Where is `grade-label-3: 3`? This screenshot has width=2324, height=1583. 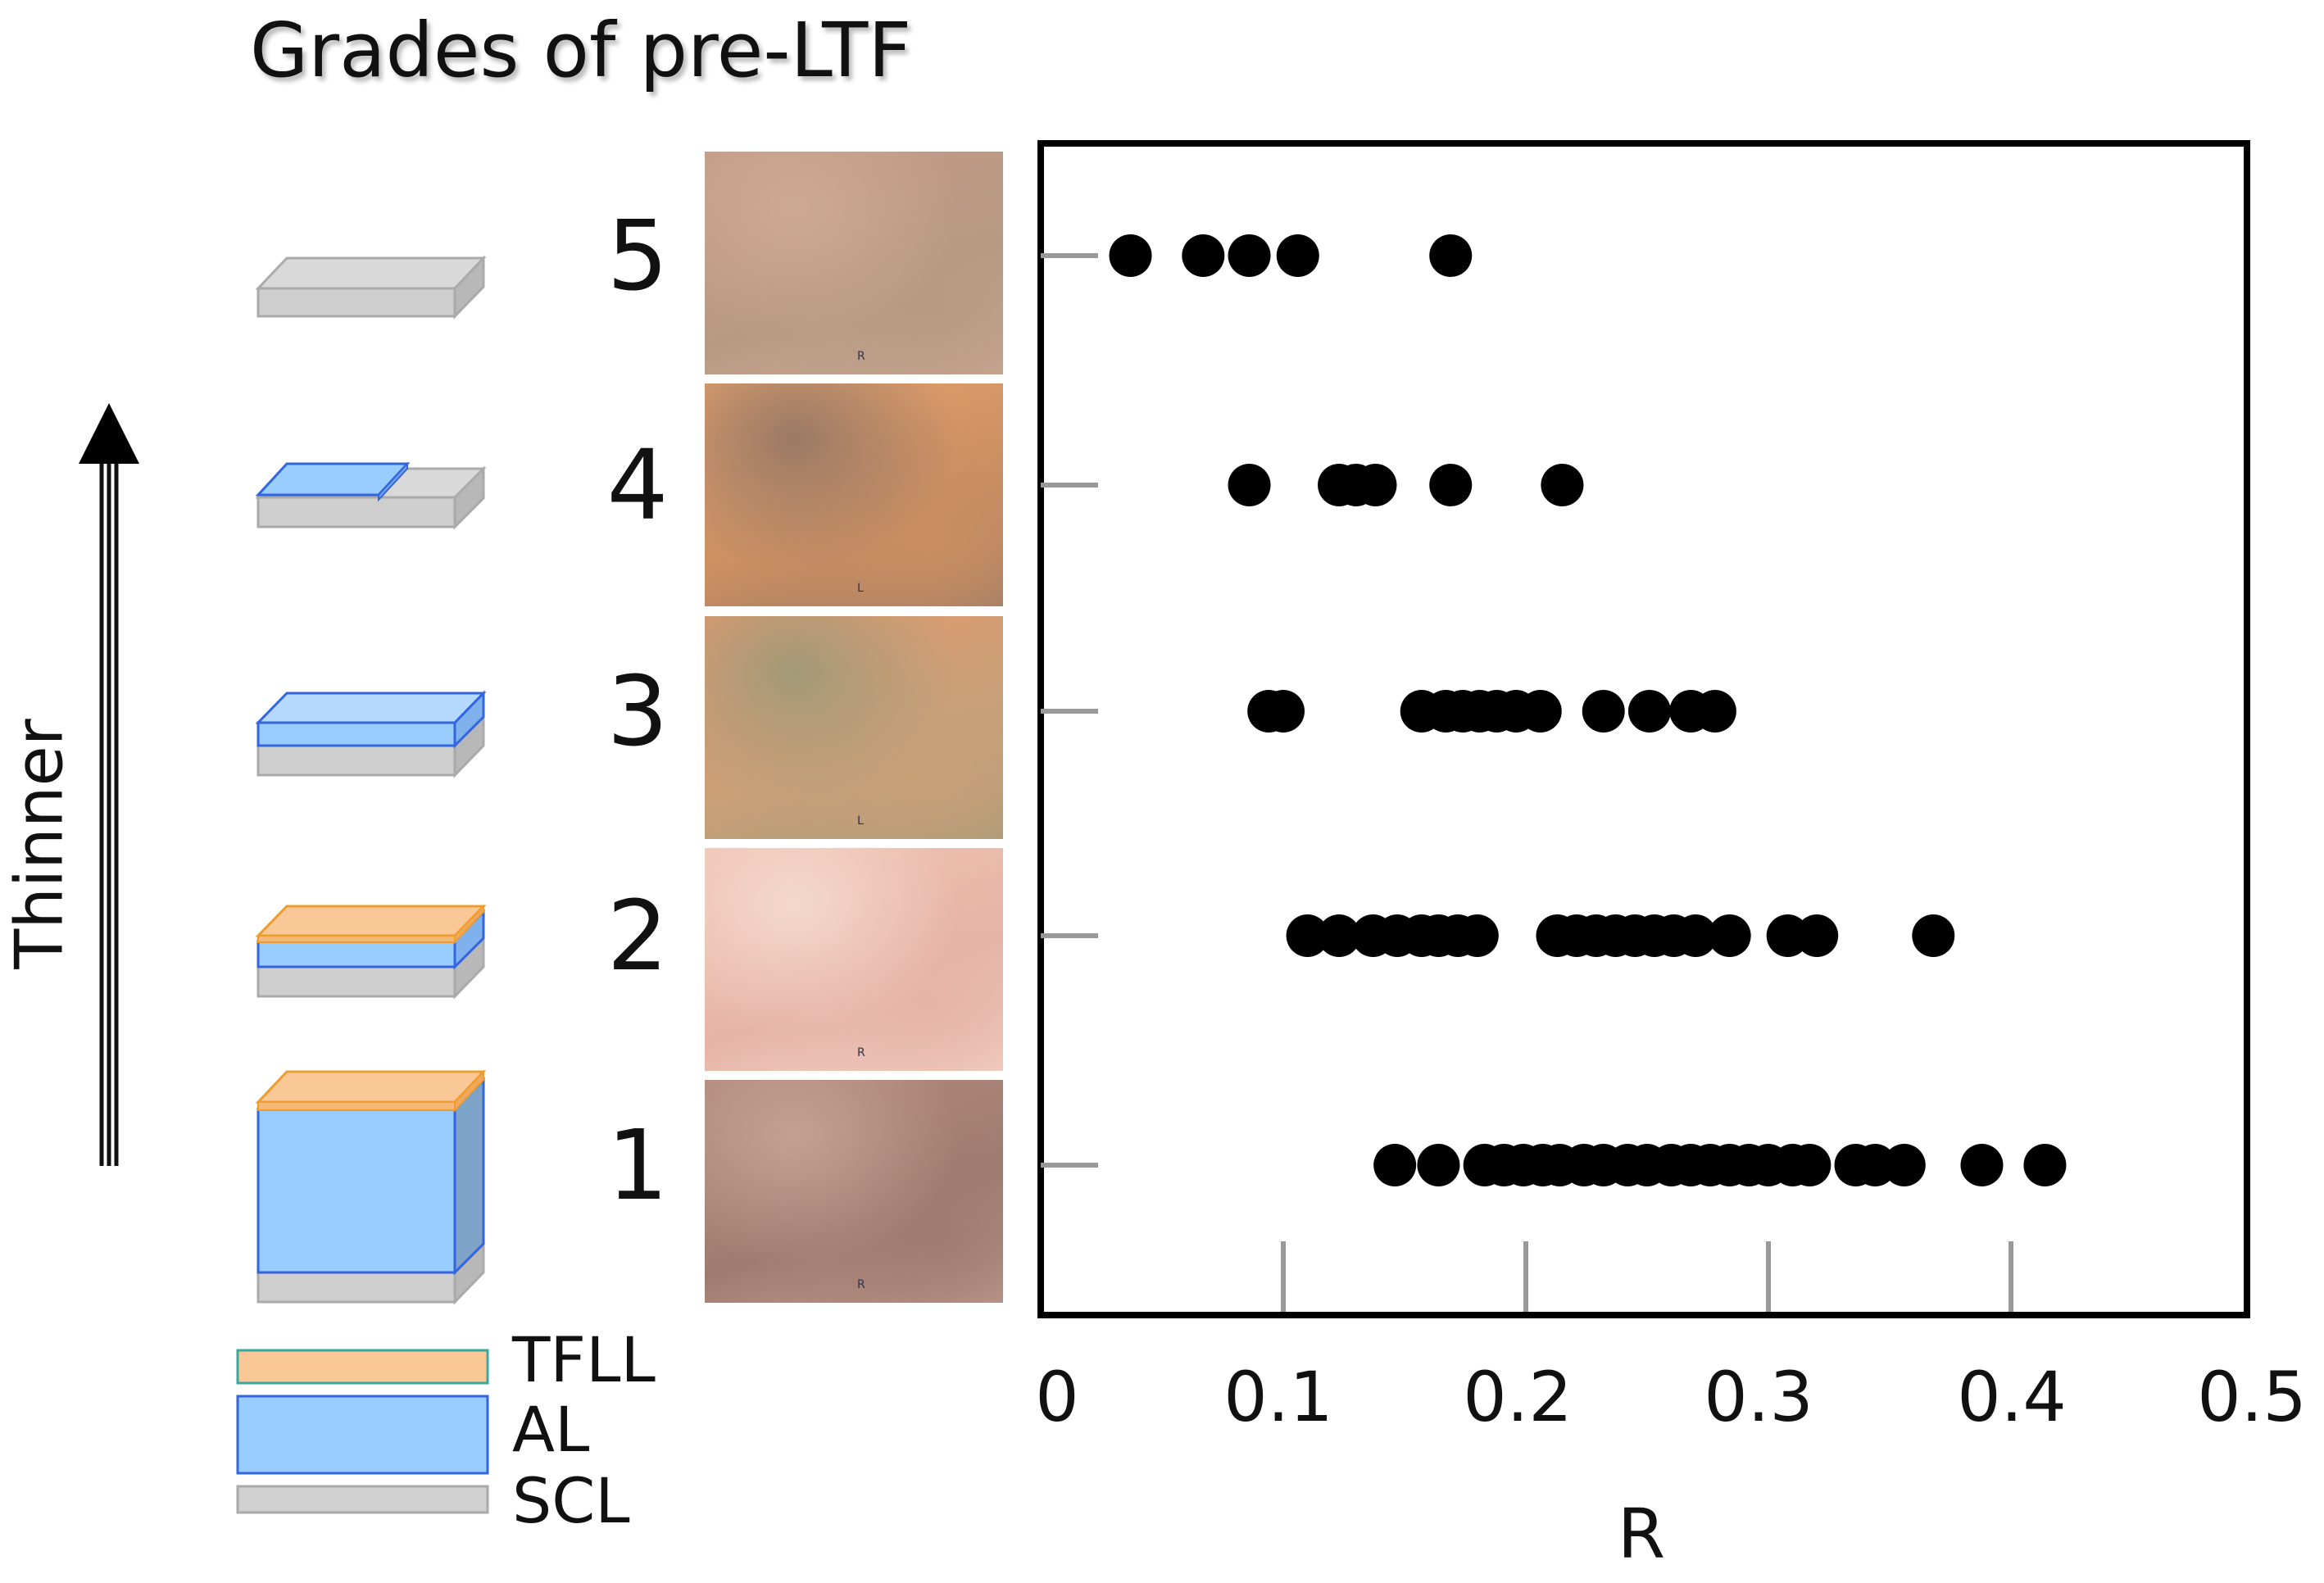 grade-label-3: 3 is located at coordinates (637, 711).